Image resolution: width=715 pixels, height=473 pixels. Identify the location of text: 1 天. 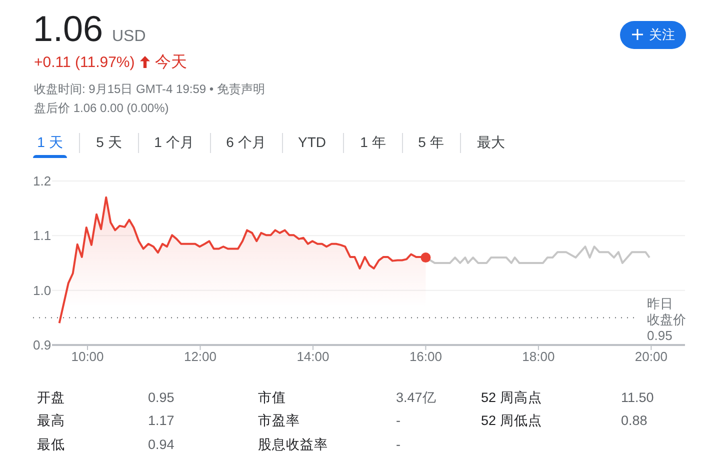
(50, 142).